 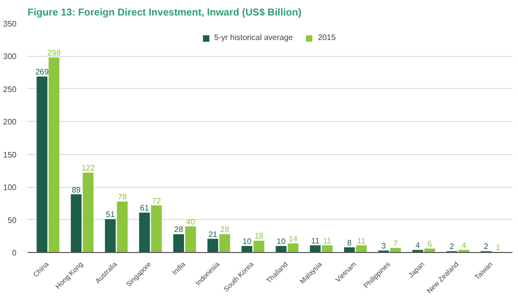 I want to click on data-label: 298, so click(x=54, y=53).